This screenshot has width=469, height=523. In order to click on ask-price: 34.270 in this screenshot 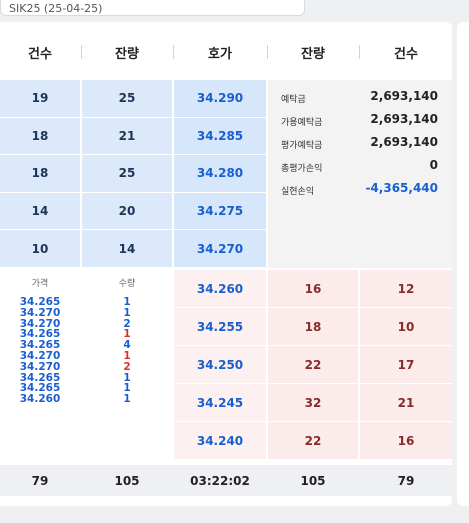, I will do `click(220, 248)`.